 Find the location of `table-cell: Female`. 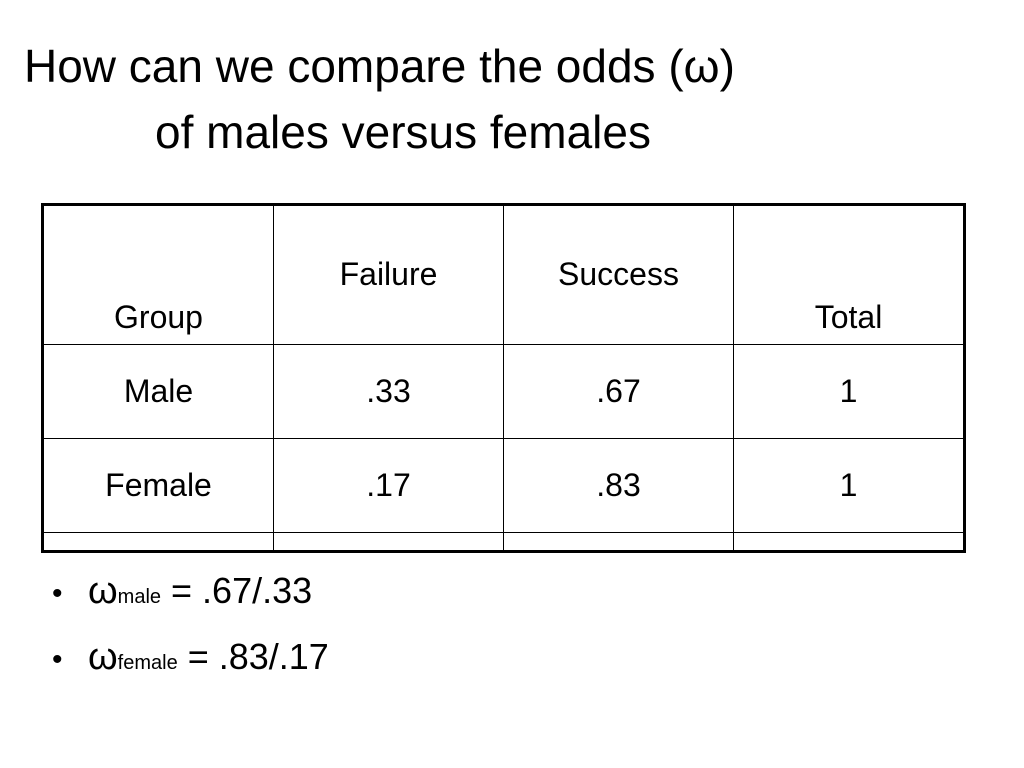

table-cell: Female is located at coordinates (158, 485).